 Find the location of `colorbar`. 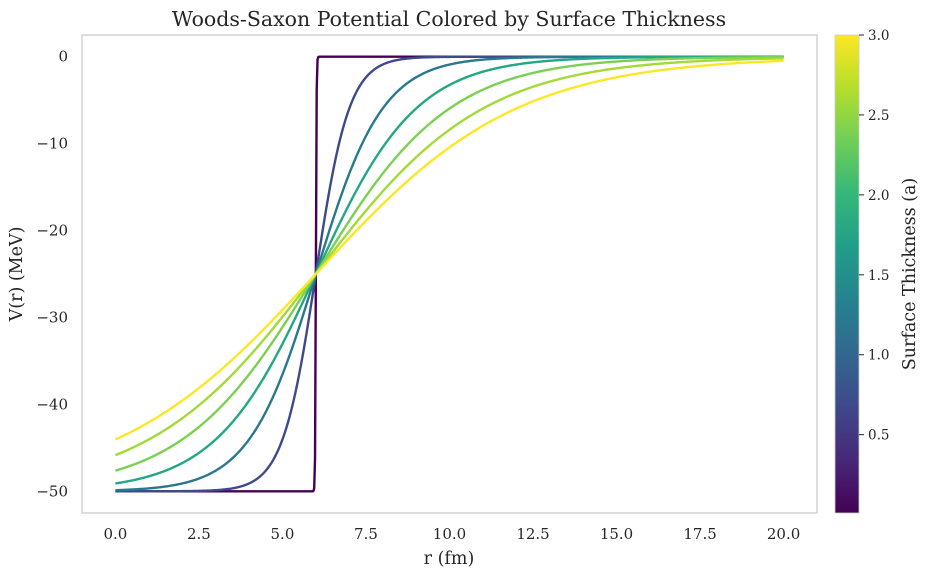

colorbar is located at coordinates (847, 274).